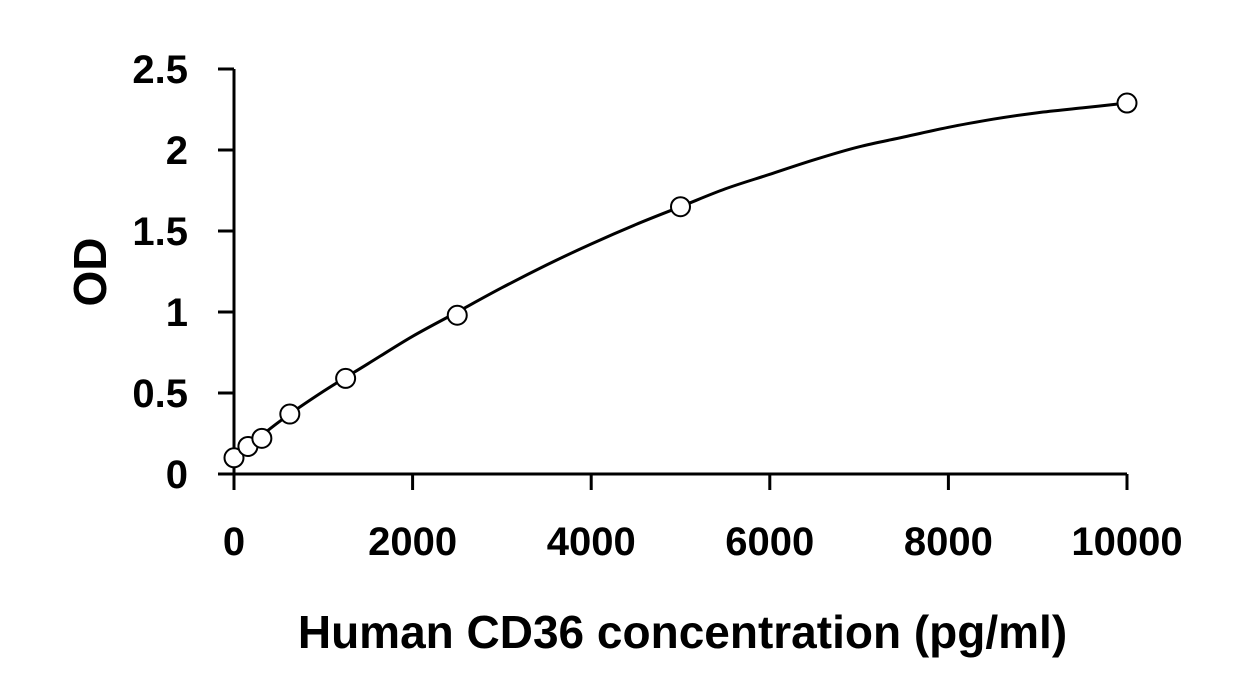 This screenshot has width=1245, height=697. Describe the element at coordinates (591, 542) in the screenshot. I see `x-tick-label: 4000` at that location.